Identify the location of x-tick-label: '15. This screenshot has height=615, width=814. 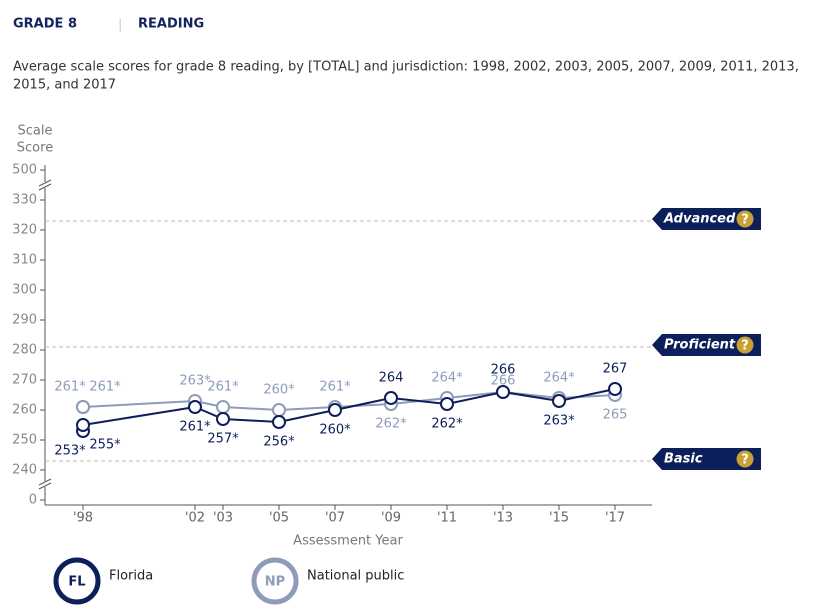
(559, 518).